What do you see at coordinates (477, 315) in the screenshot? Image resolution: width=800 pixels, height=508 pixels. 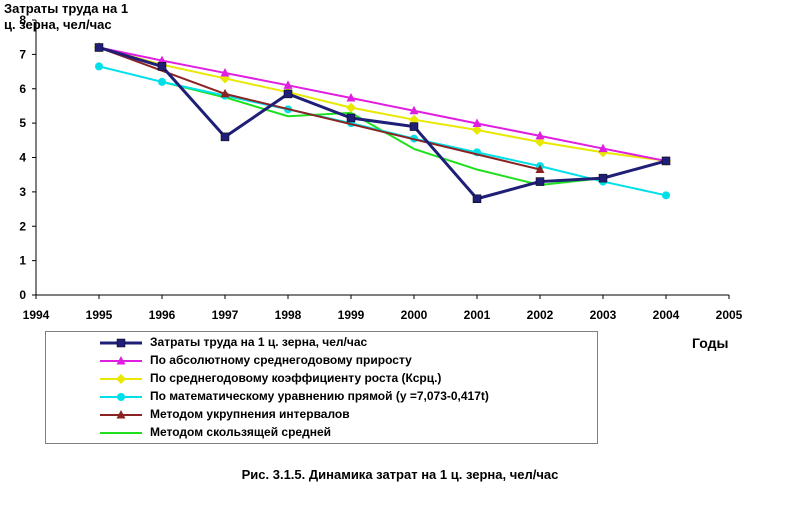 I see `x-tick-label: 2001` at bounding box center [477, 315].